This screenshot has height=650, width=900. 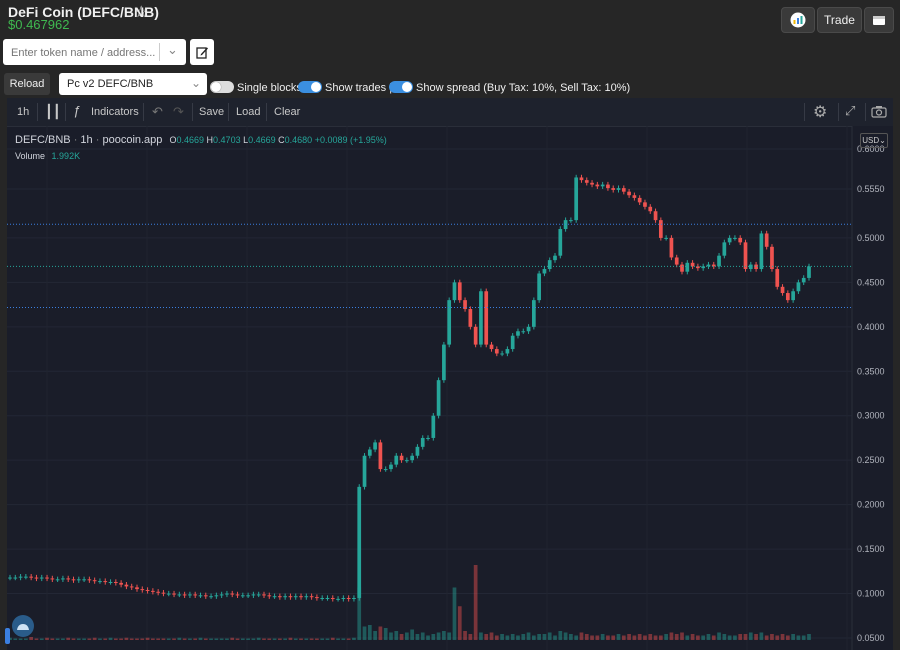 I want to click on trade-button: Trade, so click(x=839, y=20).